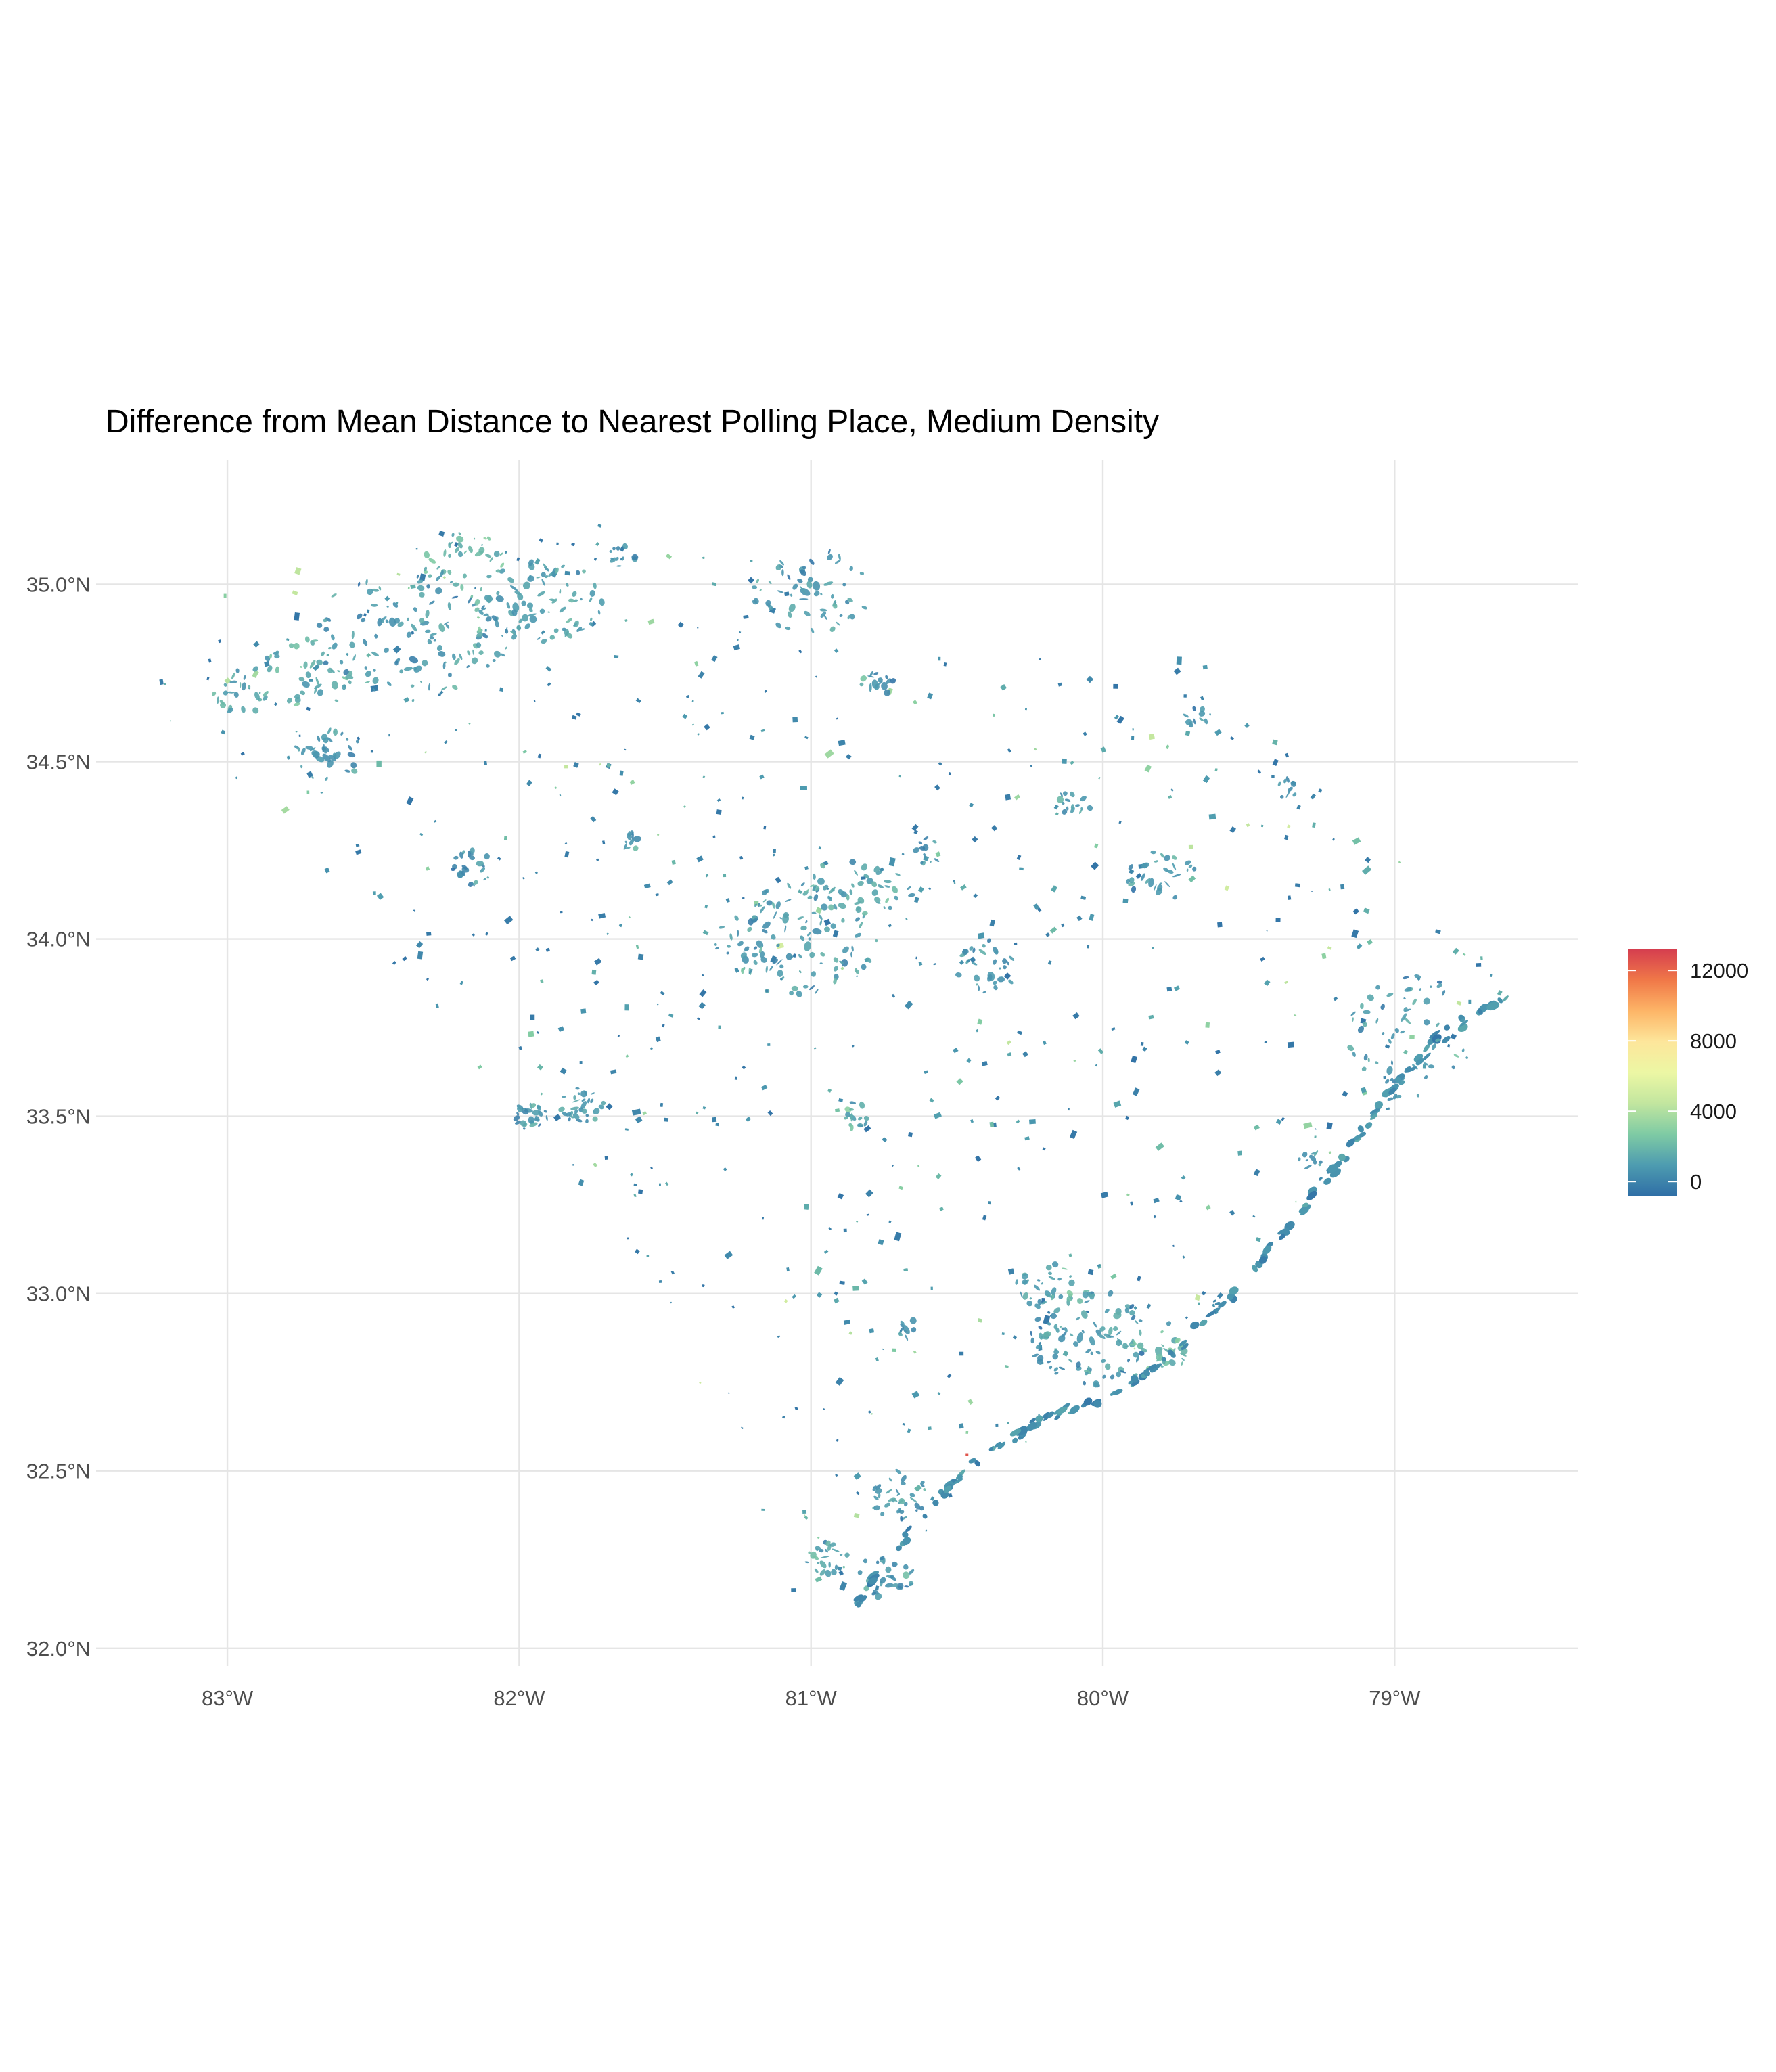  I want to click on outlier-precinct, so click(967, 1455).